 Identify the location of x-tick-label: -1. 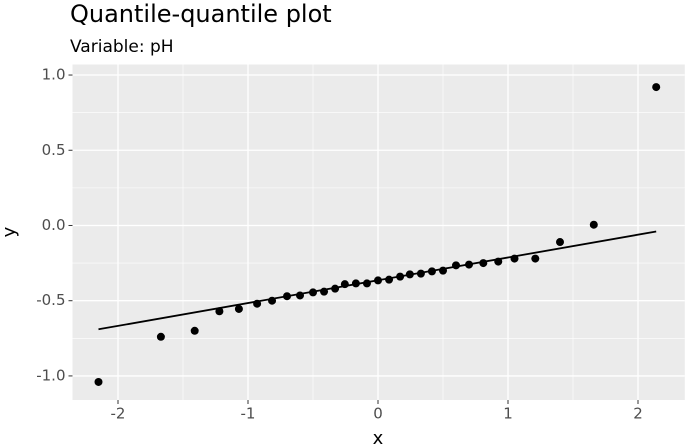
(248, 414).